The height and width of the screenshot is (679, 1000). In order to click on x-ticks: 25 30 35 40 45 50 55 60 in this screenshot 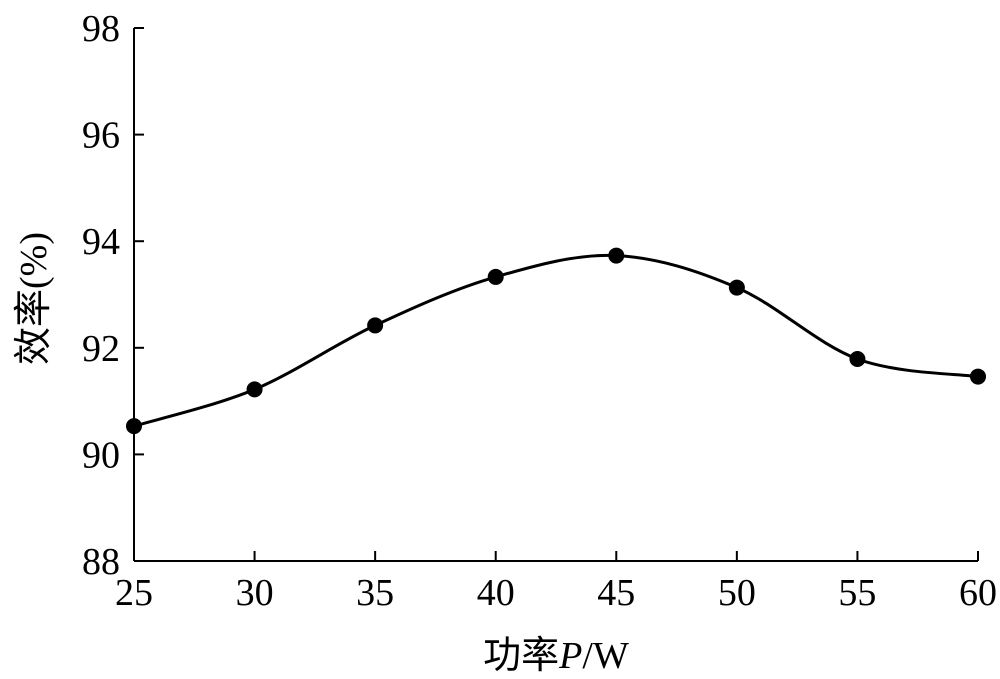, I will do `click(556, 582)`.